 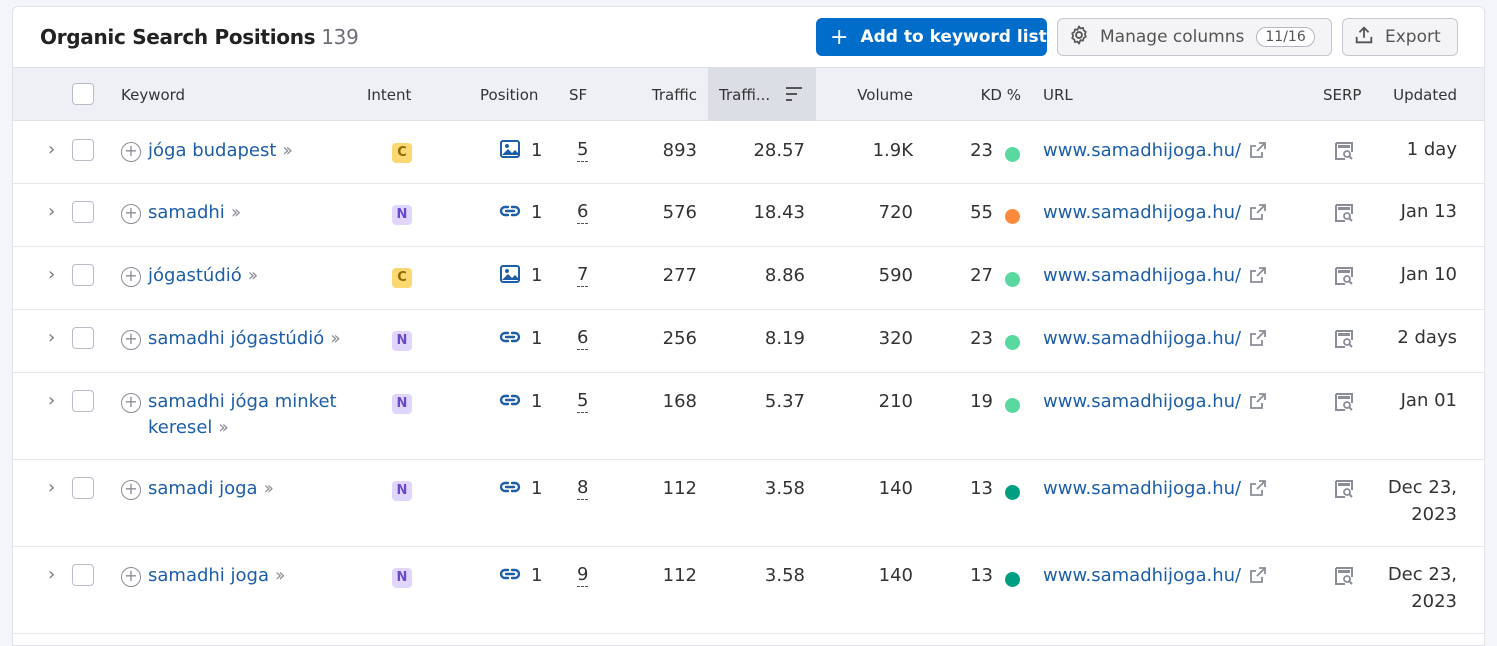 What do you see at coordinates (1058, 95) in the screenshot?
I see `col-url: URL` at bounding box center [1058, 95].